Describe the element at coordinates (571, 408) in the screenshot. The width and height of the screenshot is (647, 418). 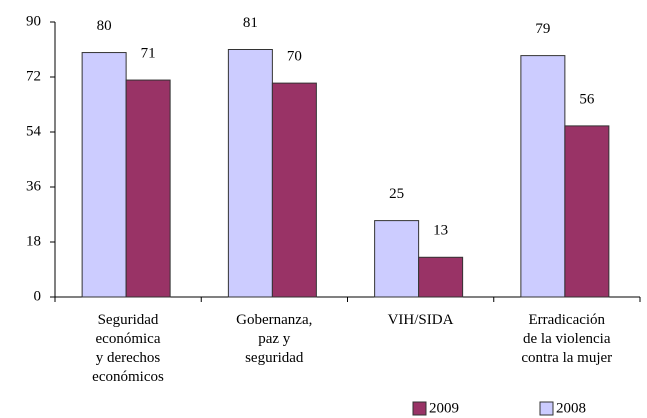
I see `legend-label: 2008` at that location.